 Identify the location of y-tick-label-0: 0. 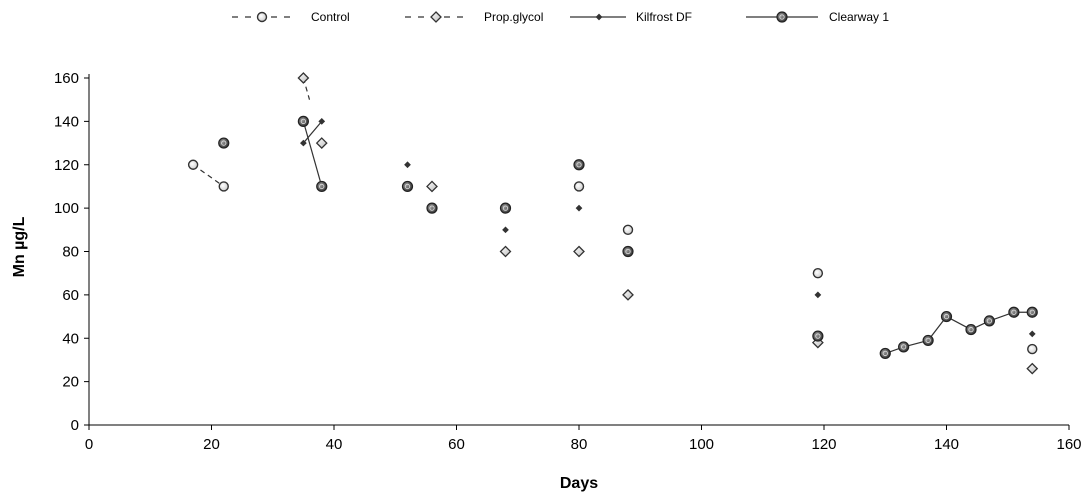
(75, 425).